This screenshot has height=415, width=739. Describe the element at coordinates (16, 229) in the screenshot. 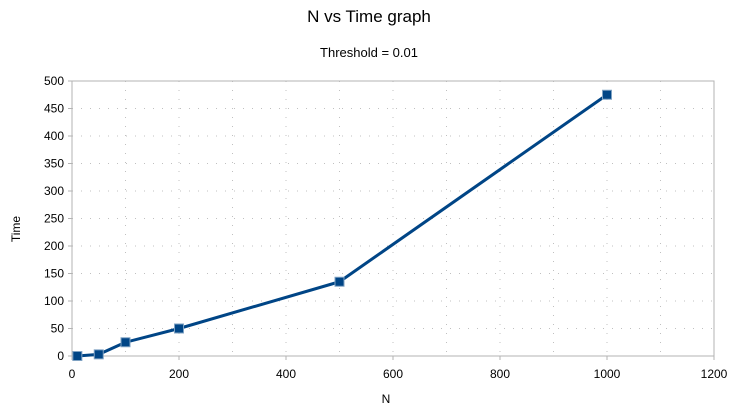

I see `y-axis-title: Time` at that location.